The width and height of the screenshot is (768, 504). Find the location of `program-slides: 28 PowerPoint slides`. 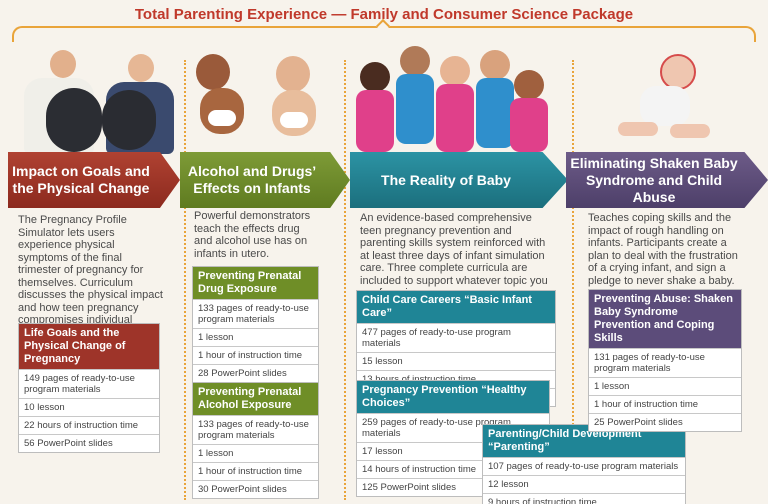

program-slides: 28 PowerPoint slides is located at coordinates (255, 373).